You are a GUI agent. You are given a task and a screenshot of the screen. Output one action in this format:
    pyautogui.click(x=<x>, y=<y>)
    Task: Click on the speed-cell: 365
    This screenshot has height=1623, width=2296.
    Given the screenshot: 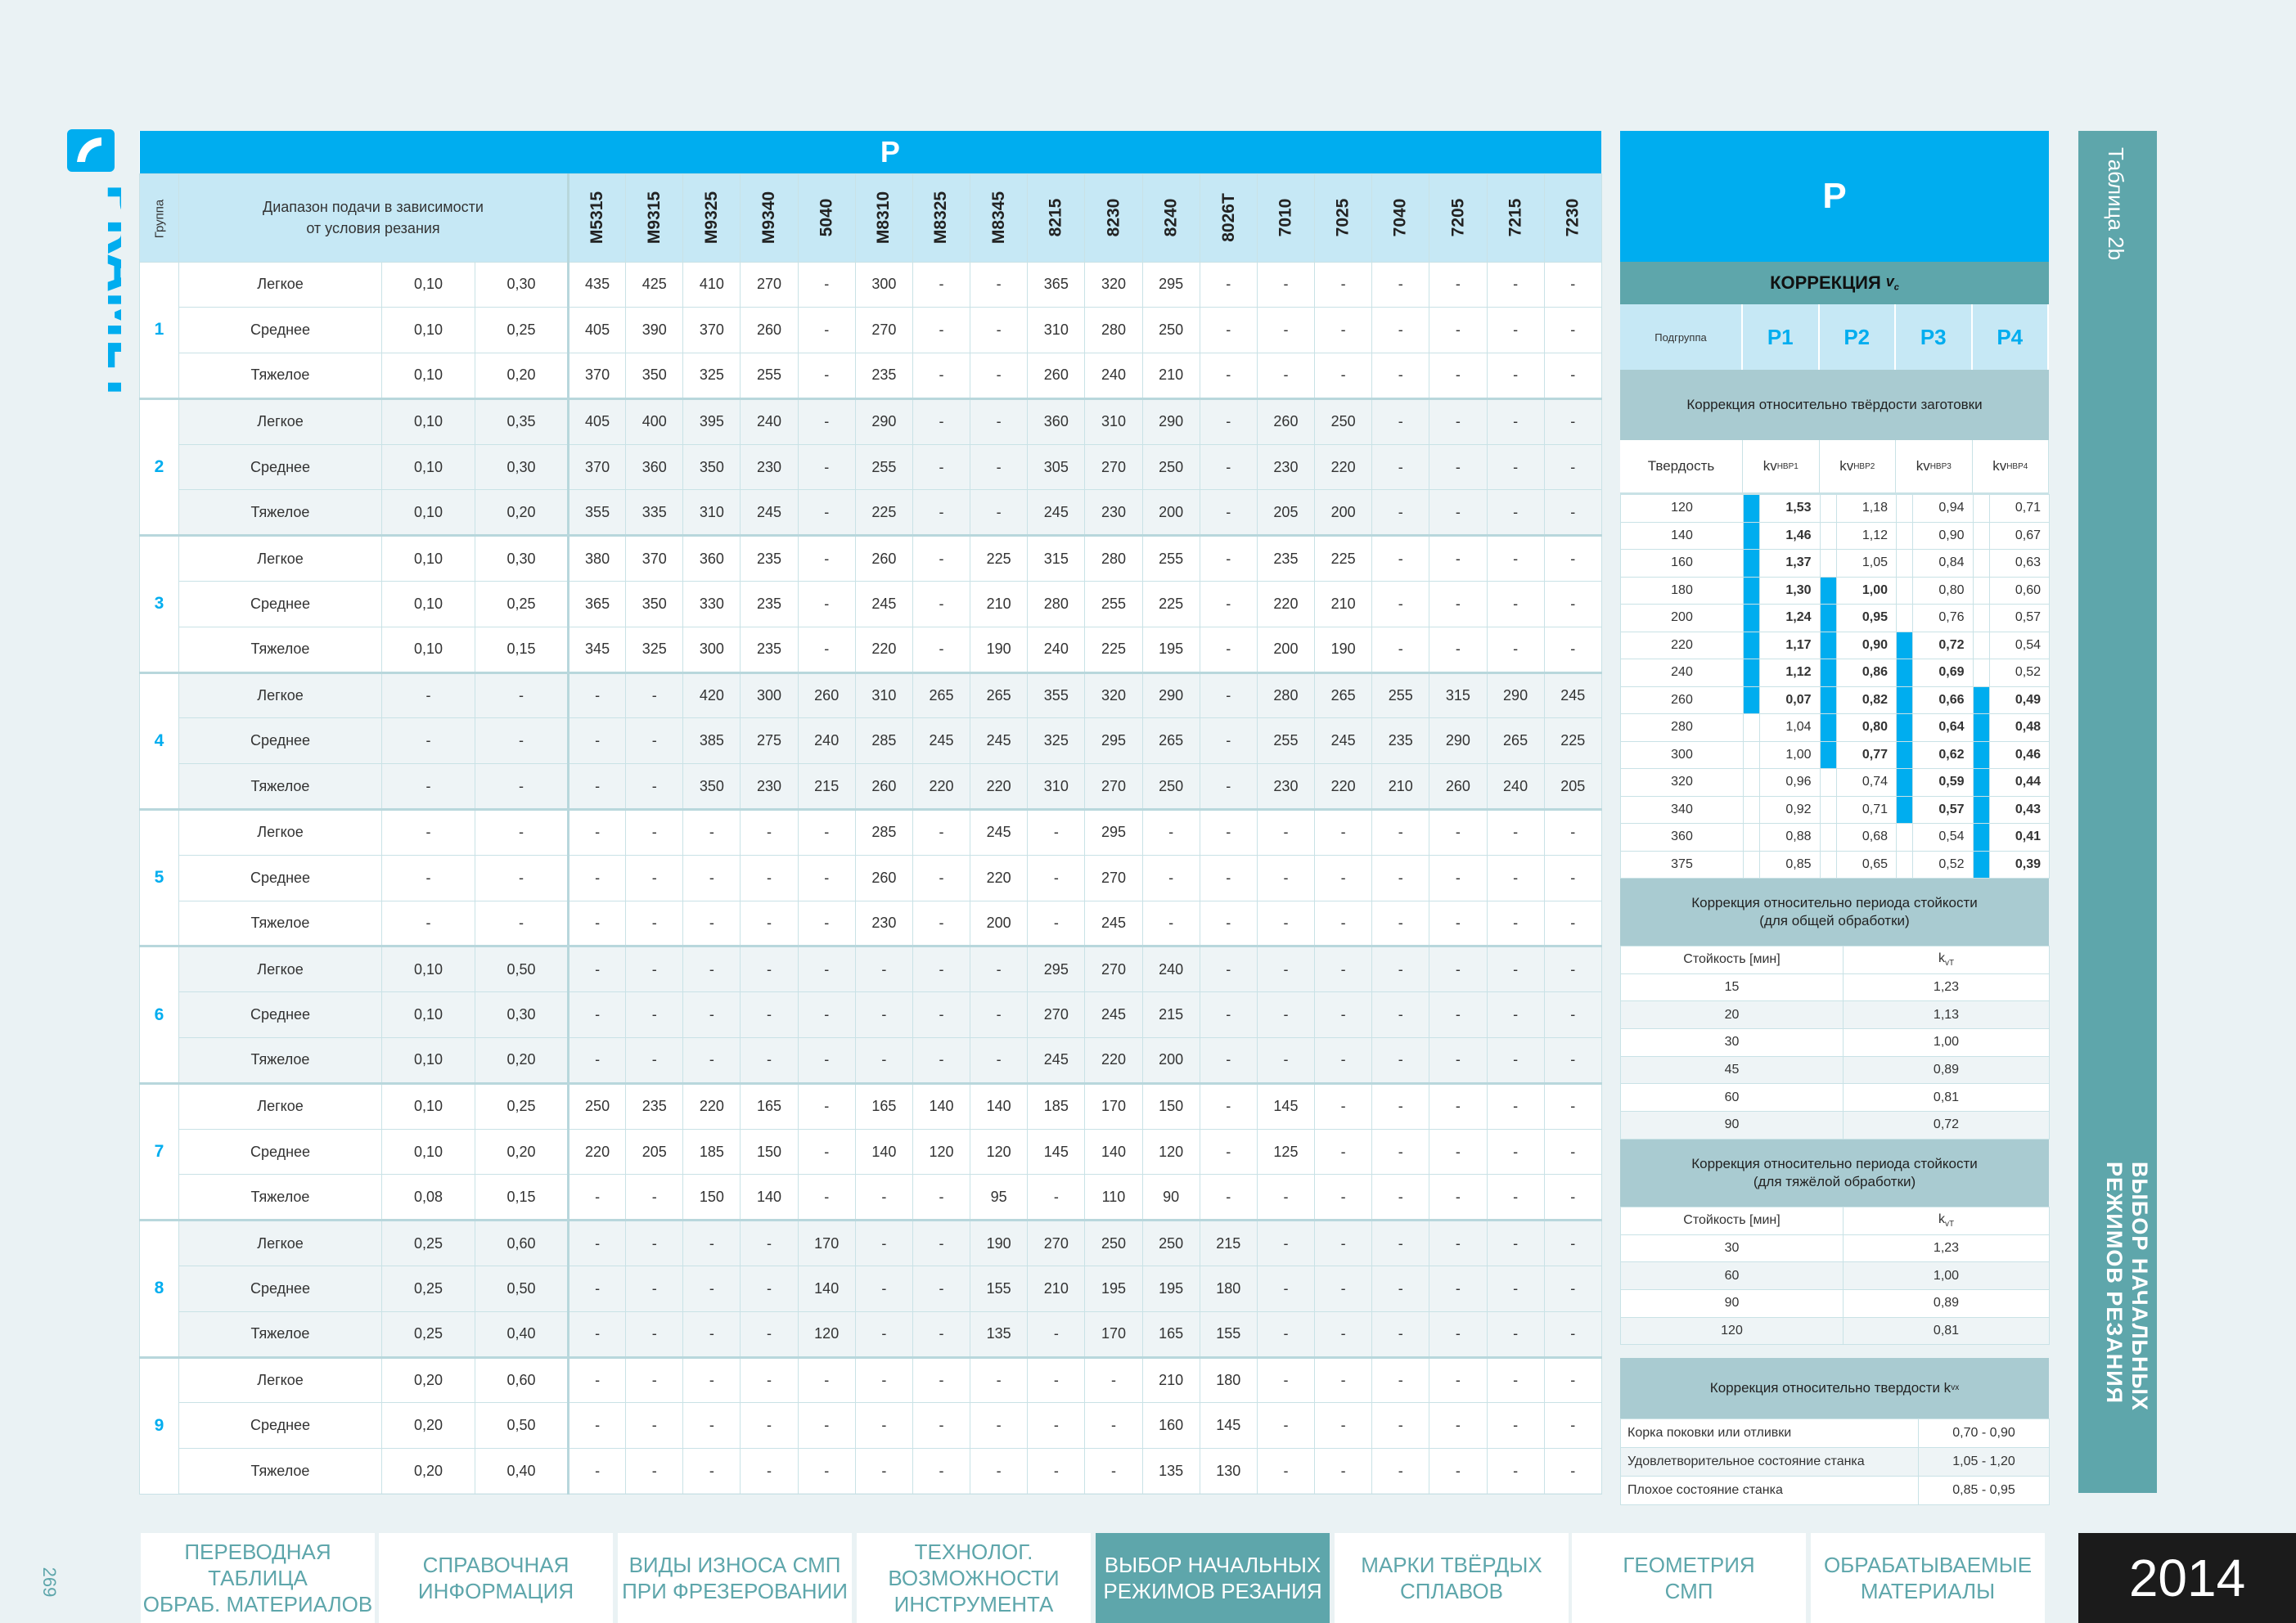 What is the action you would take?
    pyautogui.click(x=596, y=604)
    